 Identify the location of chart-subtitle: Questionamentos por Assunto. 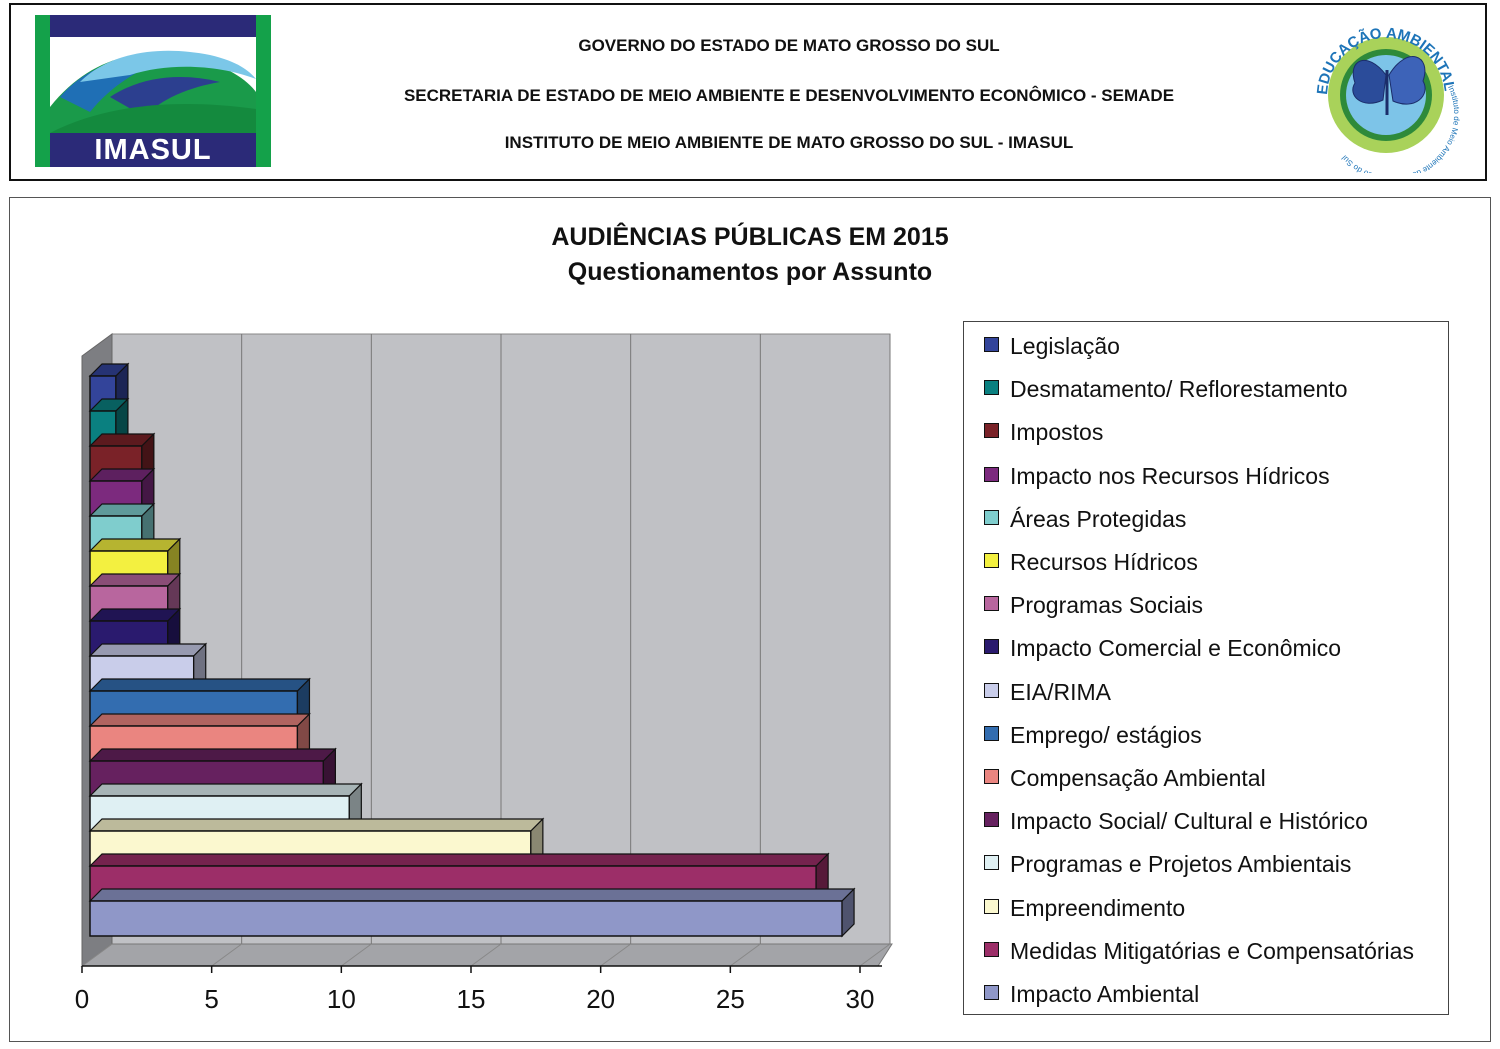
(750, 272).